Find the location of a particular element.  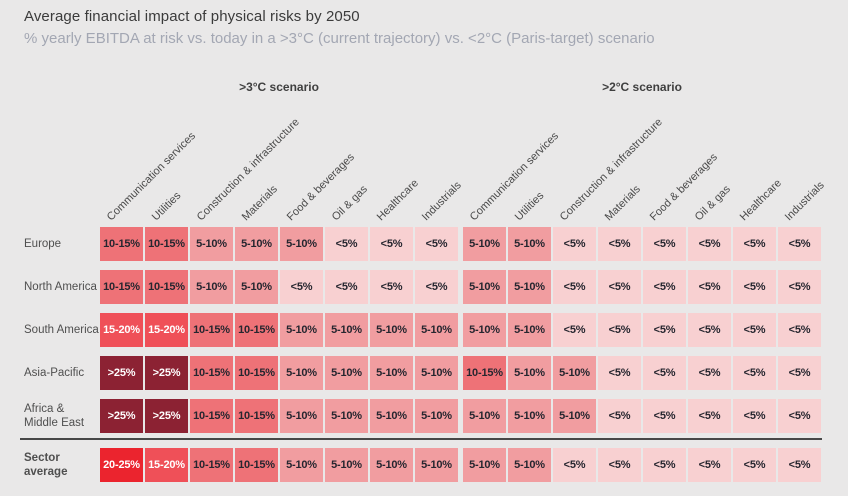

scenario-header-2c: >2°C scenario is located at coordinates (642, 87).